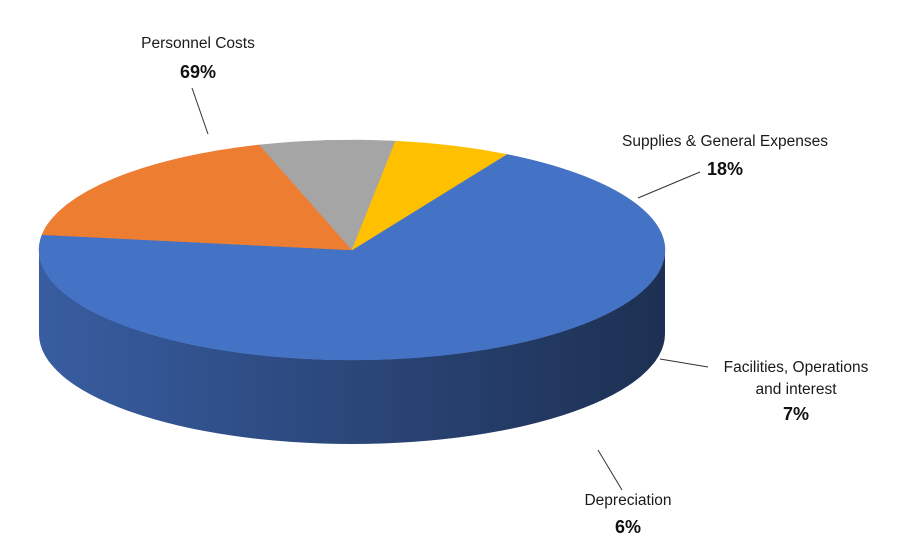 This screenshot has width=900, height=559. I want to click on slice-label-facilities-operations-and-interest-line-1: Facilities, Operations, so click(796, 367).